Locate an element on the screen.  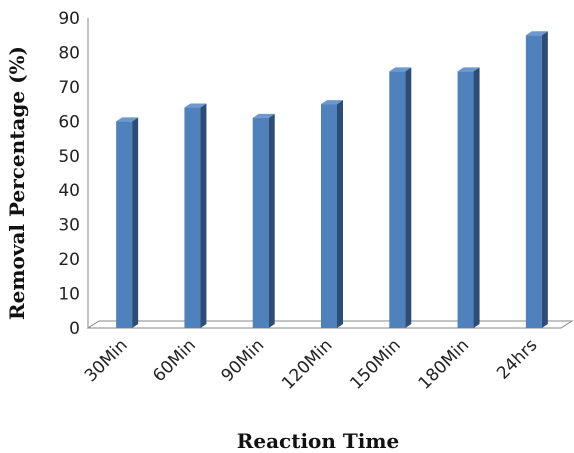
bar-120Min is located at coordinates (332, 214).